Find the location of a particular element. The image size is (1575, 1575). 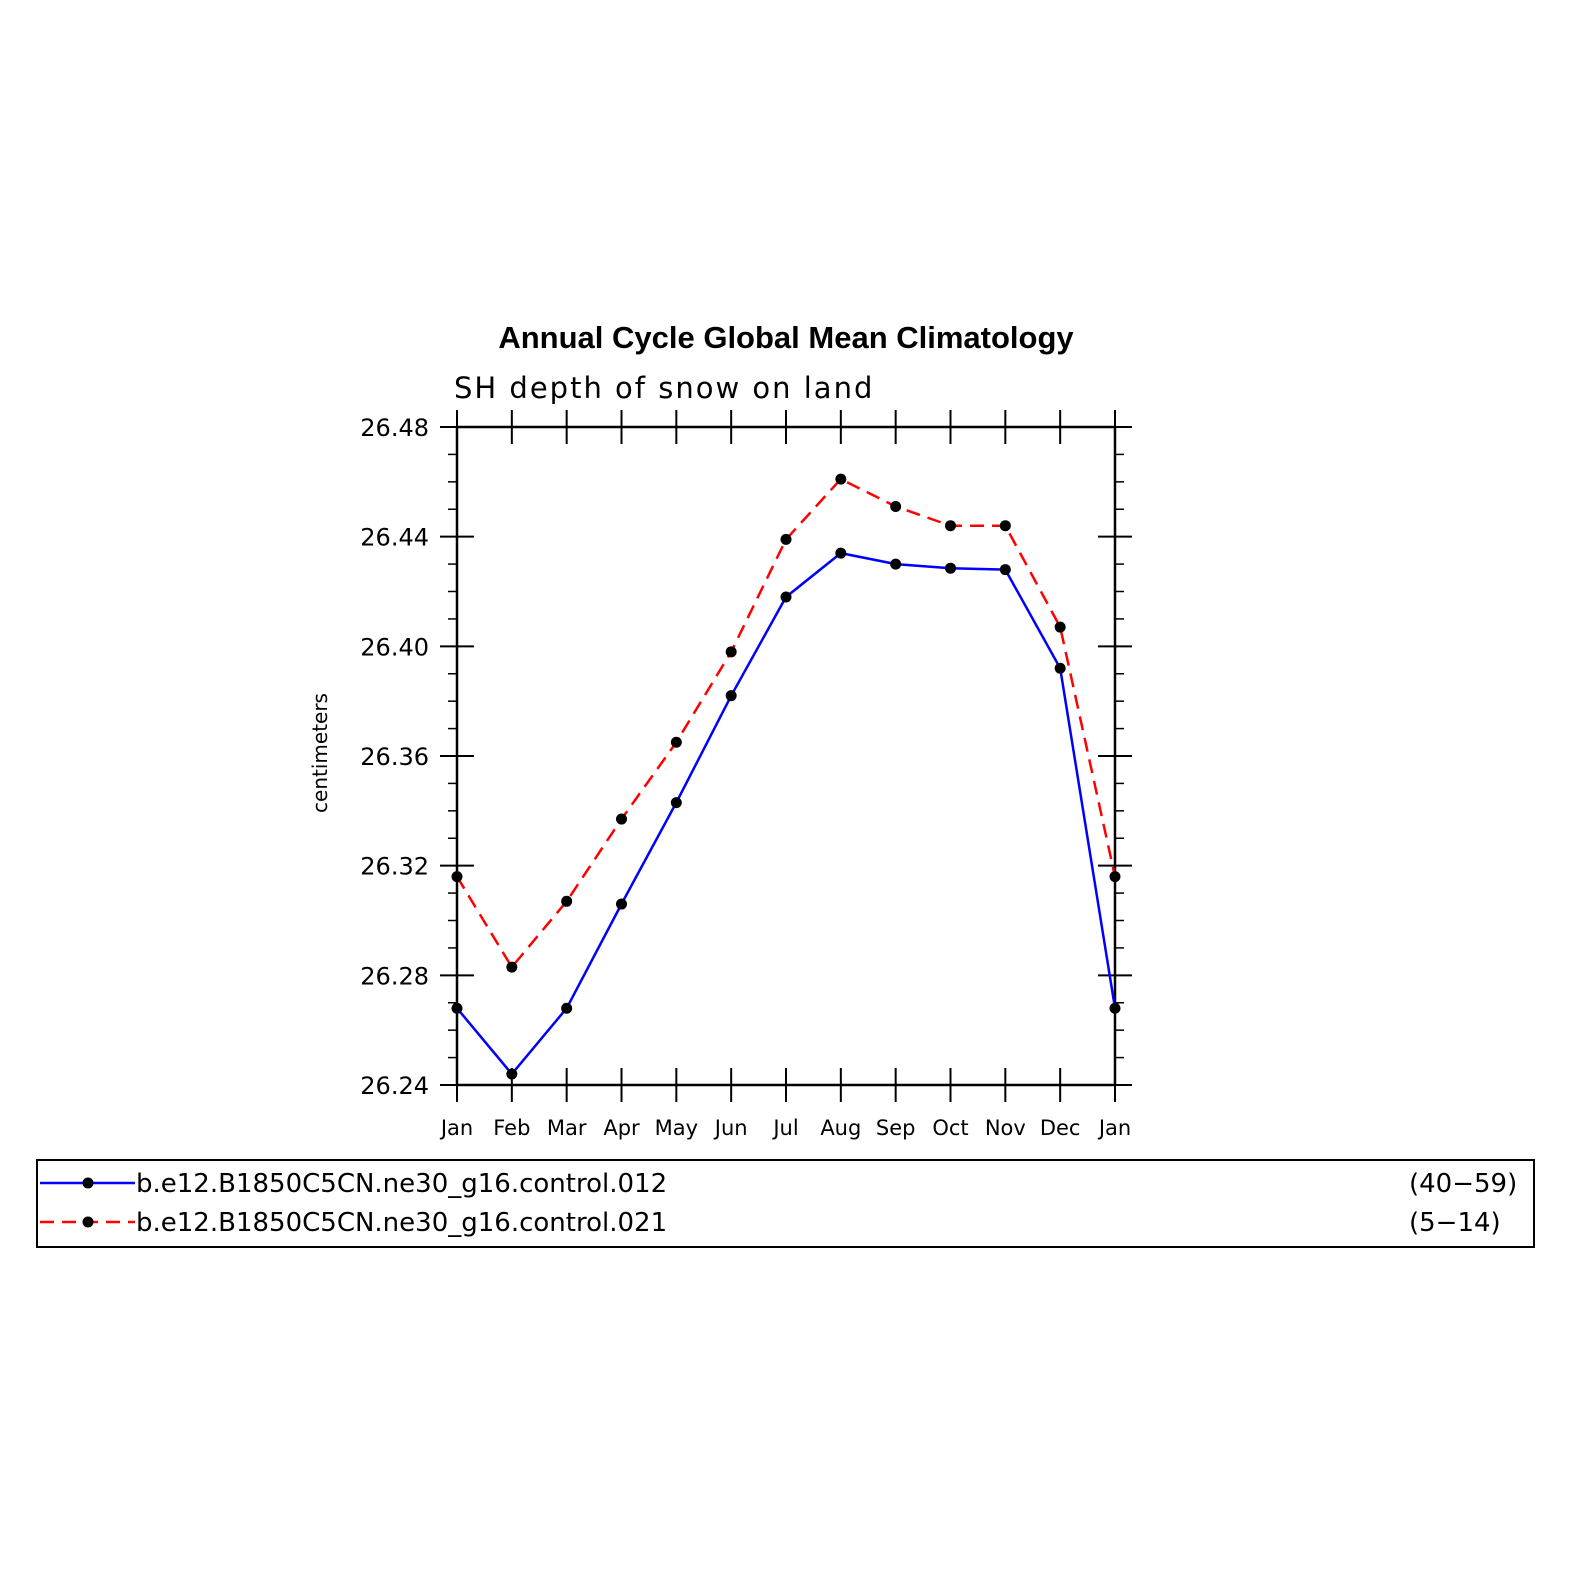

x-tick-label: Sep is located at coordinates (896, 1128).